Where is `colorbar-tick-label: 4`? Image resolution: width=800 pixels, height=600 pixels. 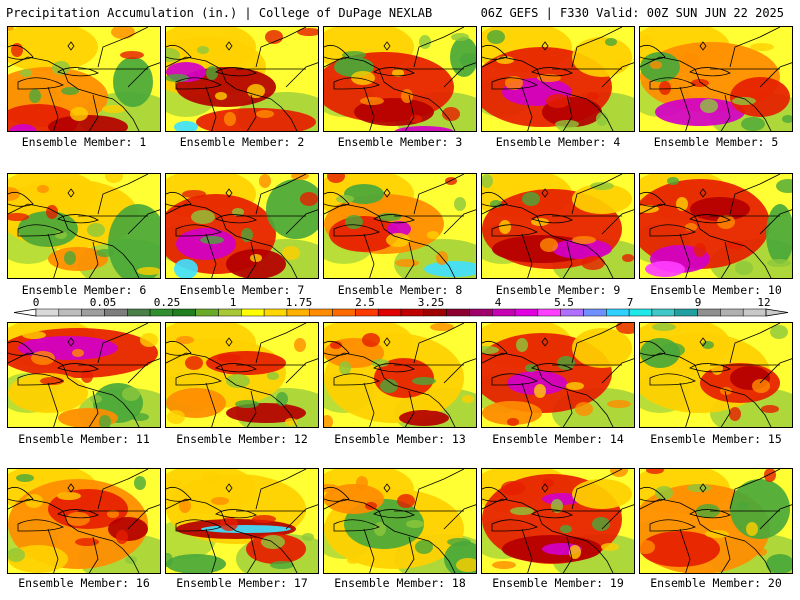 colorbar-tick-label: 4 is located at coordinates (498, 302).